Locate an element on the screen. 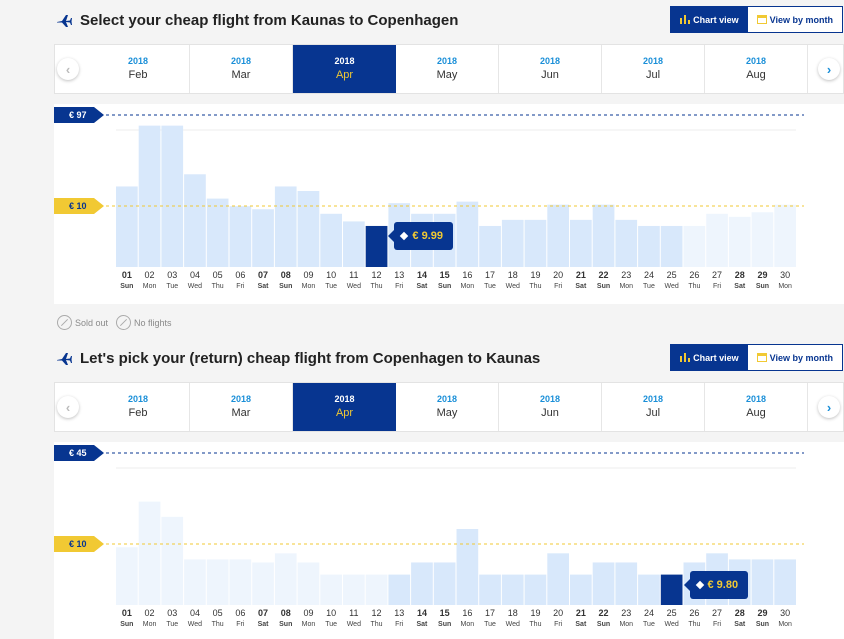 This screenshot has width=844, height=639. day-number: 15 is located at coordinates (445, 275).